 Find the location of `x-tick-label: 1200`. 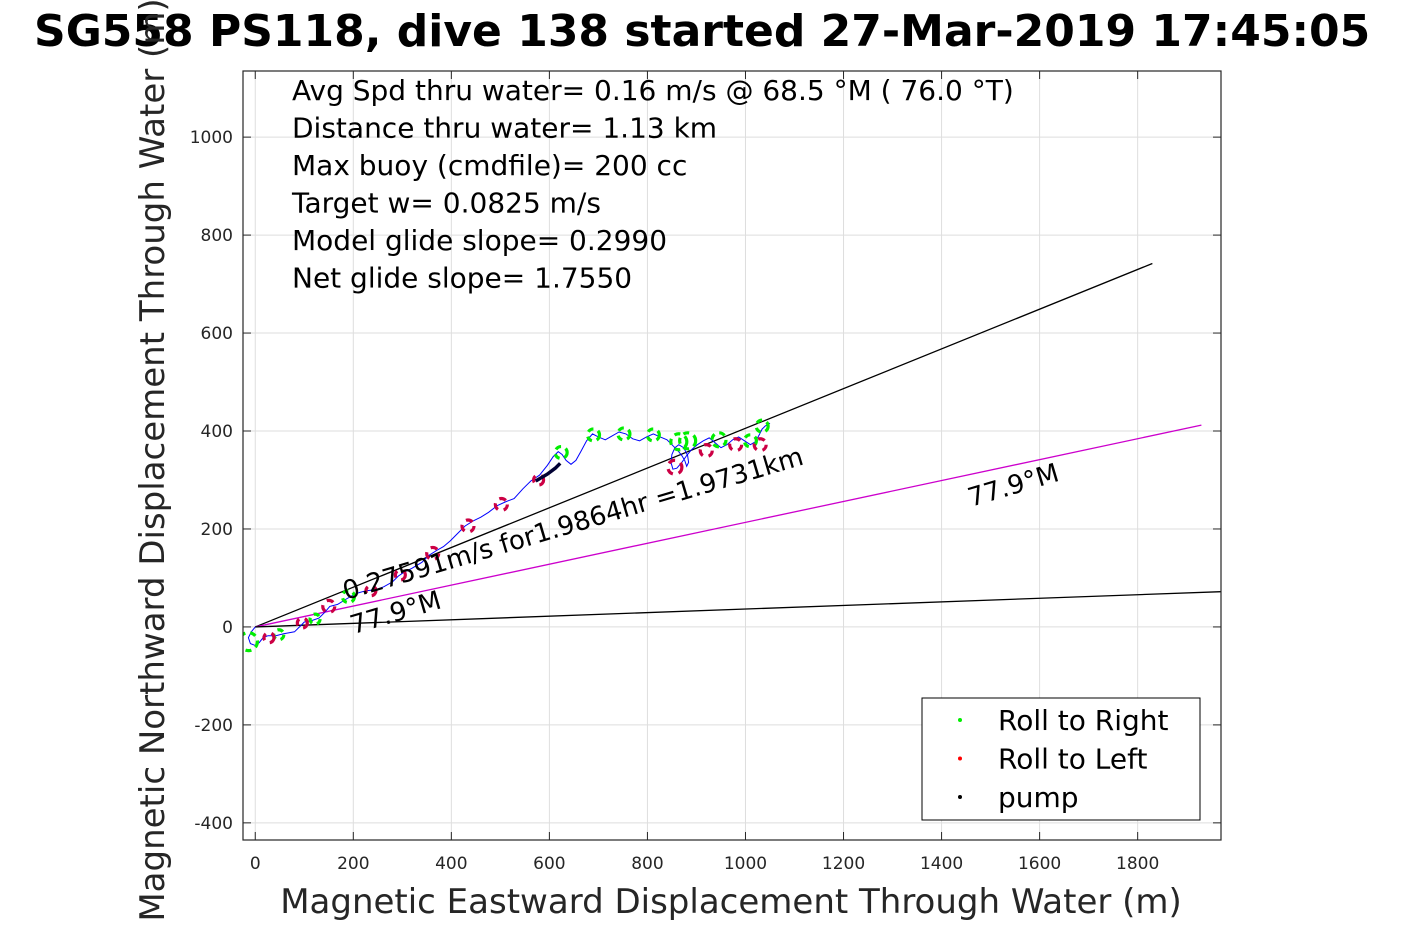

x-tick-label: 1200 is located at coordinates (843, 864).